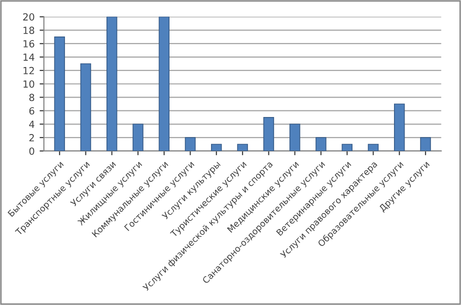 The height and width of the screenshot is (305, 462). What do you see at coordinates (29, 70) in the screenshot?
I see `y-tick-label: 12` at bounding box center [29, 70].